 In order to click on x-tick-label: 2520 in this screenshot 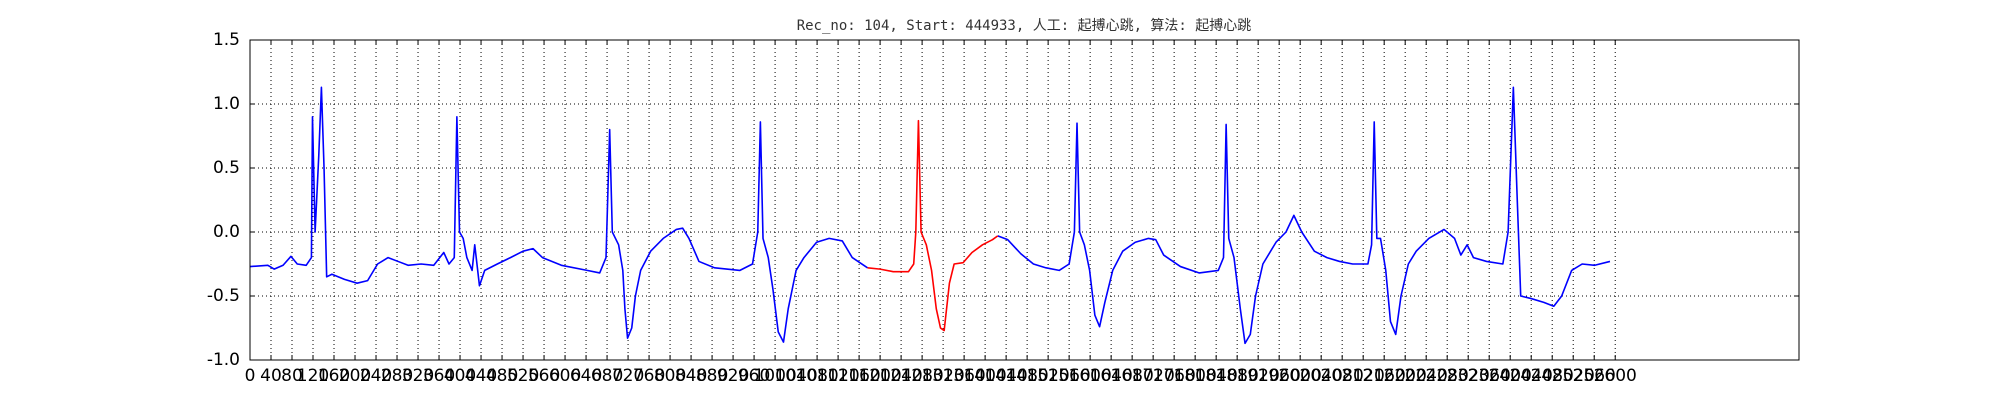, I will do `click(1573, 376)`.